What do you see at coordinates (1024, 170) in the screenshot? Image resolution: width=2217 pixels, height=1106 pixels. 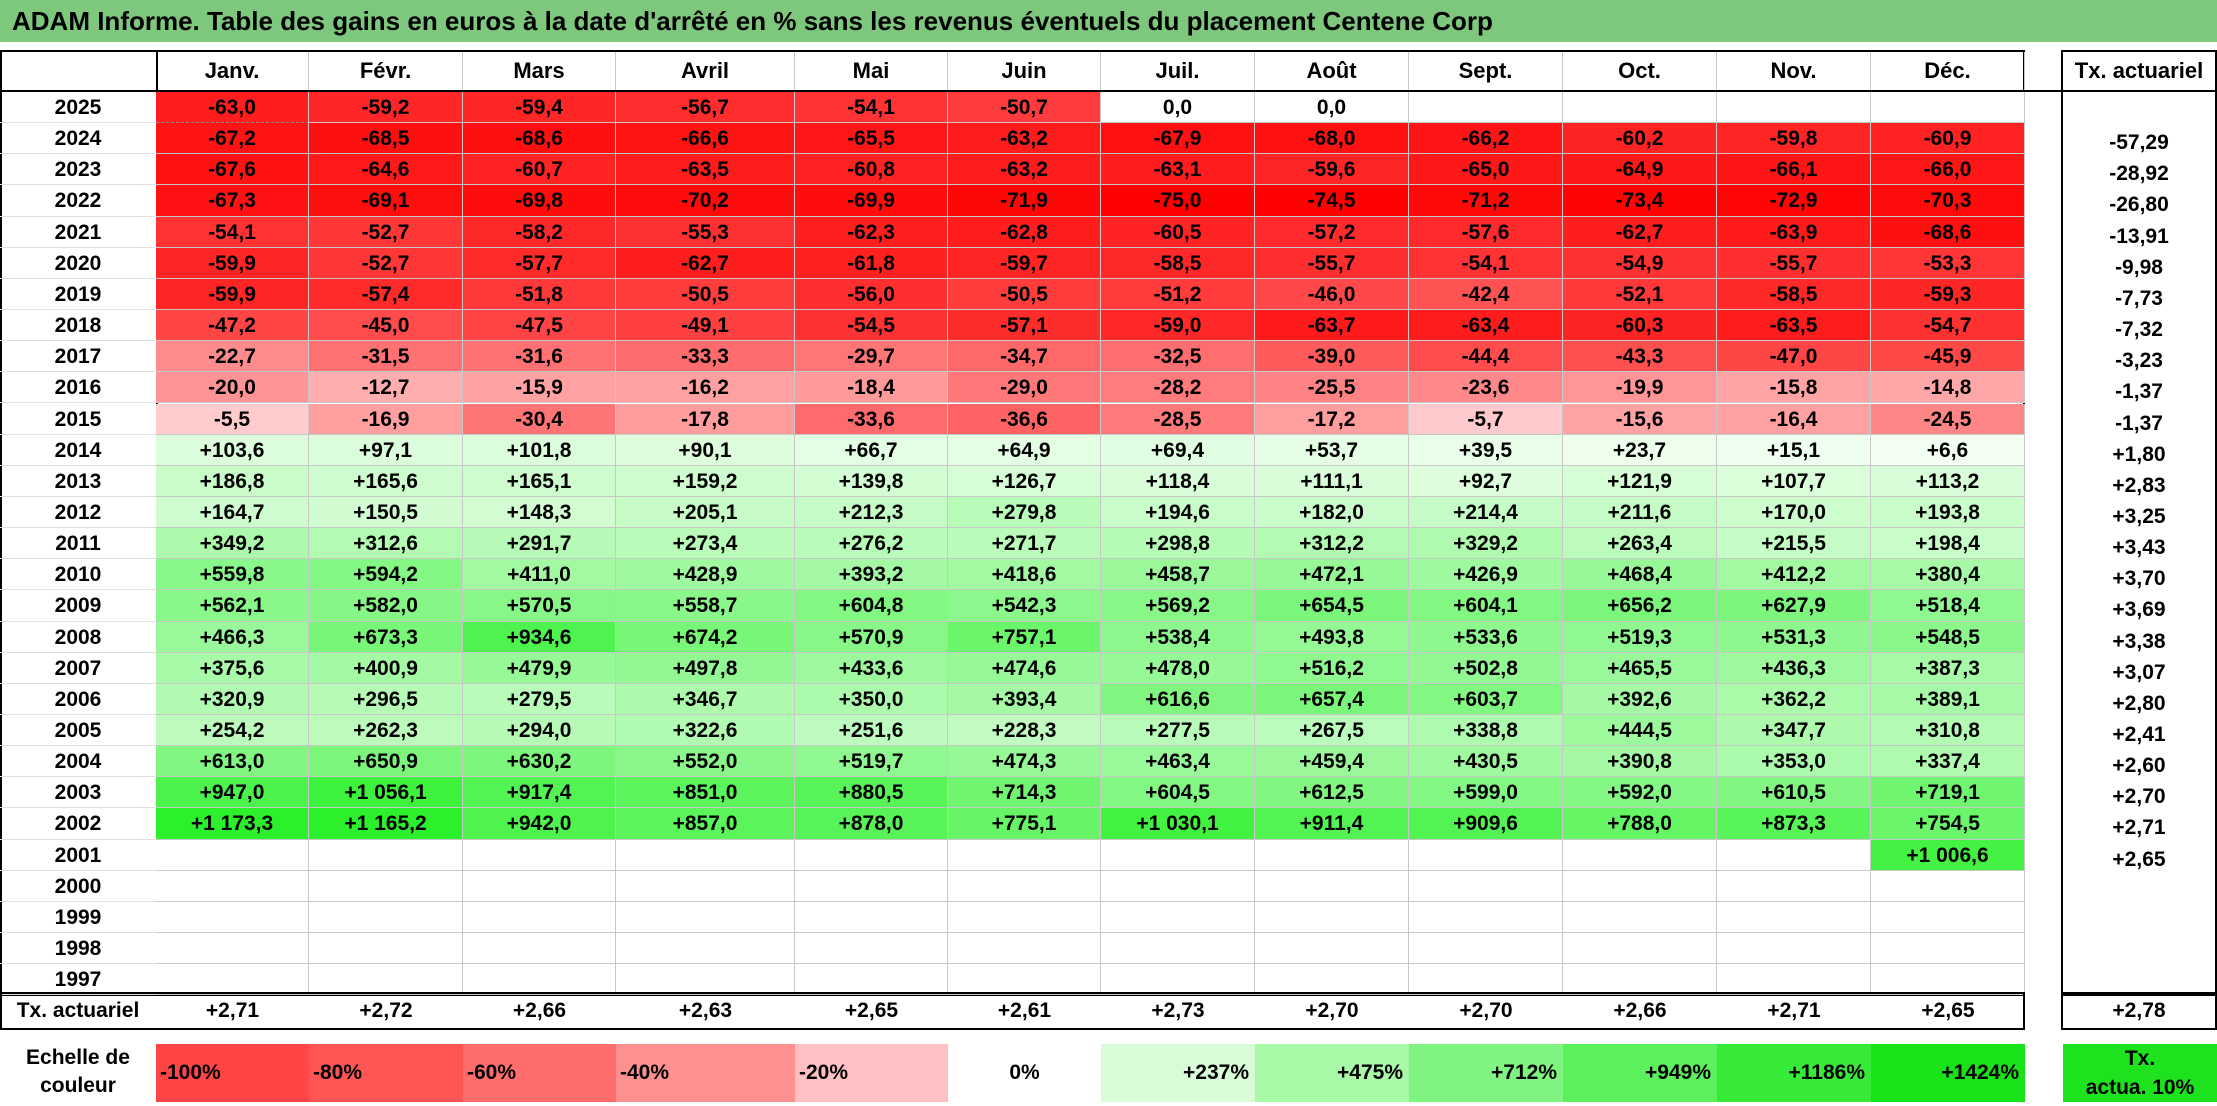 I see `heatmap-cell: -63,2` at bounding box center [1024, 170].